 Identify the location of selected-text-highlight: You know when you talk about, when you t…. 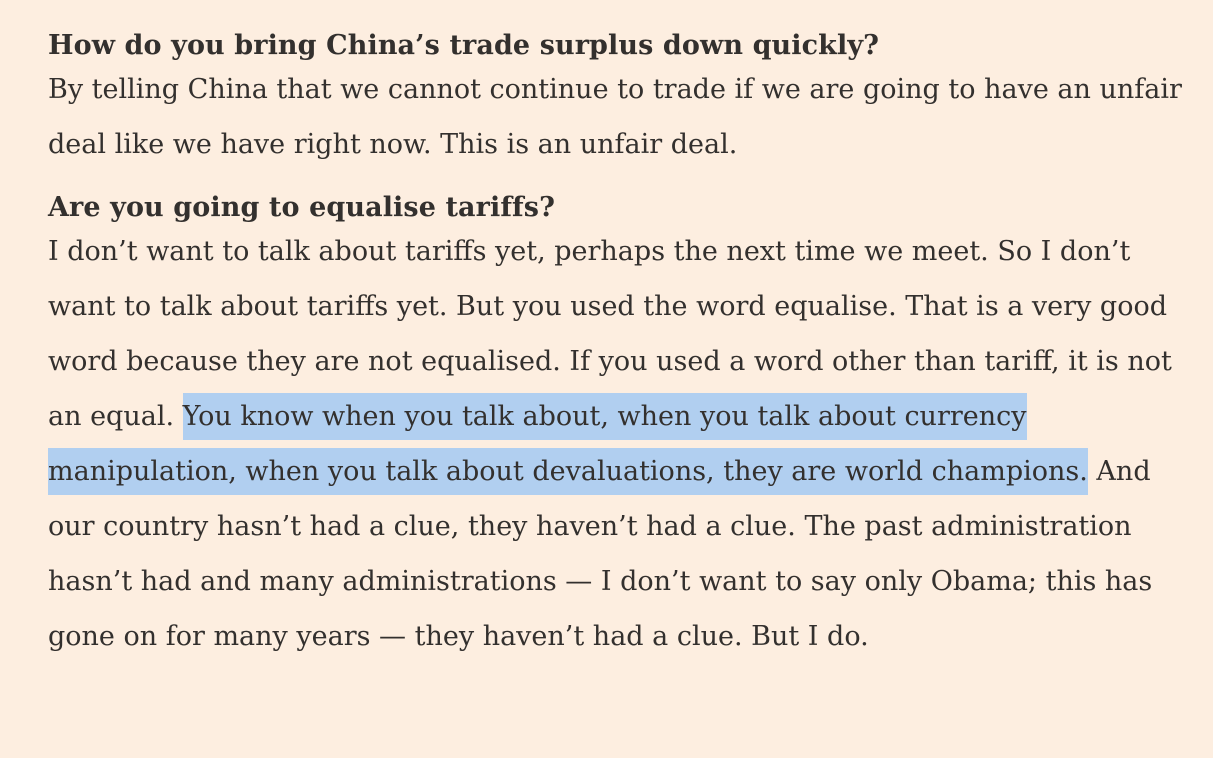
(568, 444).